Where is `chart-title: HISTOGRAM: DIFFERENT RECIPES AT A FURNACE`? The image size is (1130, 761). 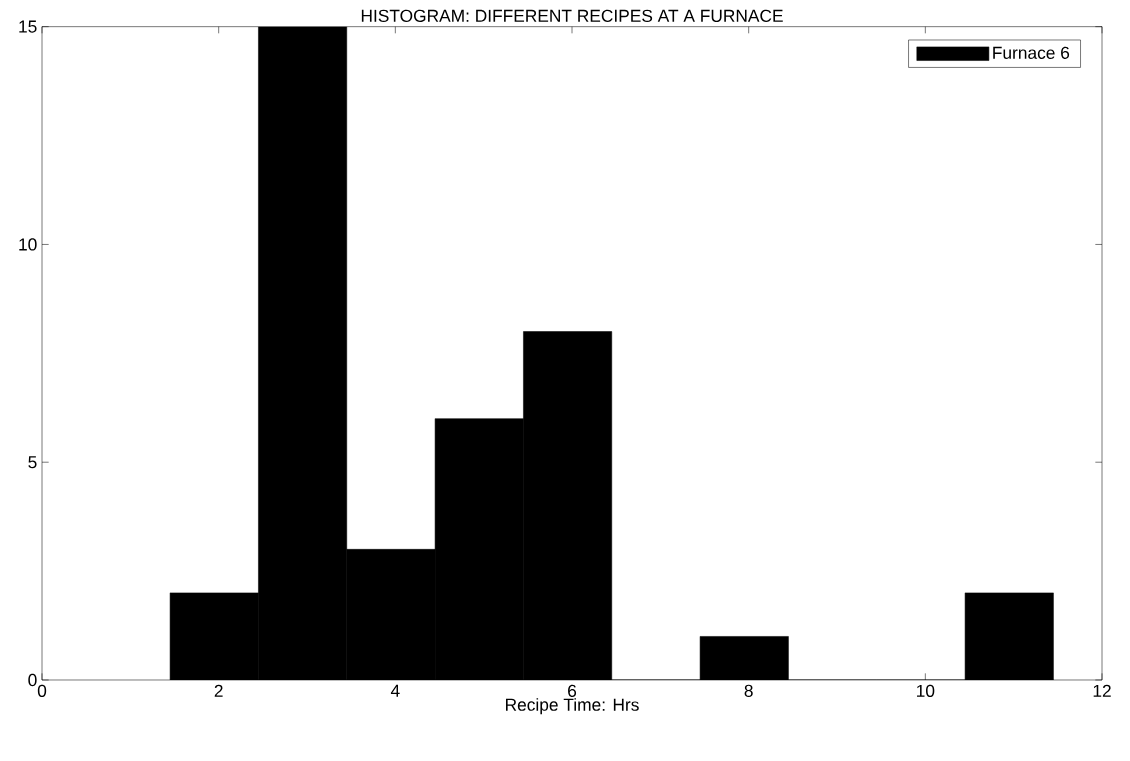
chart-title: HISTOGRAM: DIFFERENT RECIPES AT A FURNACE is located at coordinates (572, 15).